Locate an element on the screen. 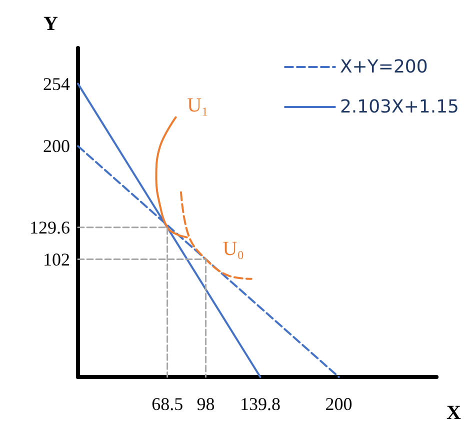  x-tick-label: 200 is located at coordinates (338, 404).